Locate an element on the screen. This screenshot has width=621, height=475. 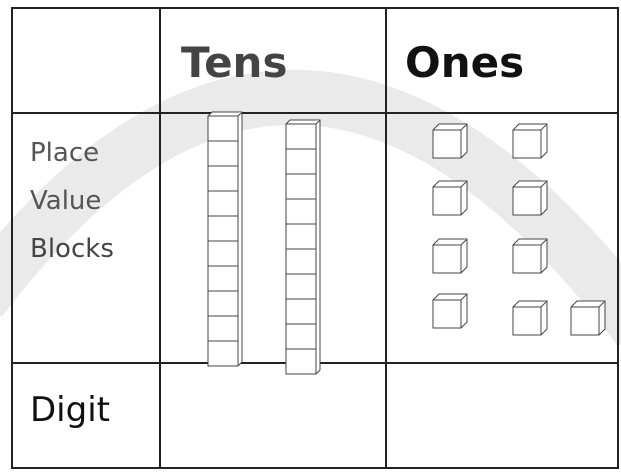
row-label: Digit is located at coordinates (70, 410).